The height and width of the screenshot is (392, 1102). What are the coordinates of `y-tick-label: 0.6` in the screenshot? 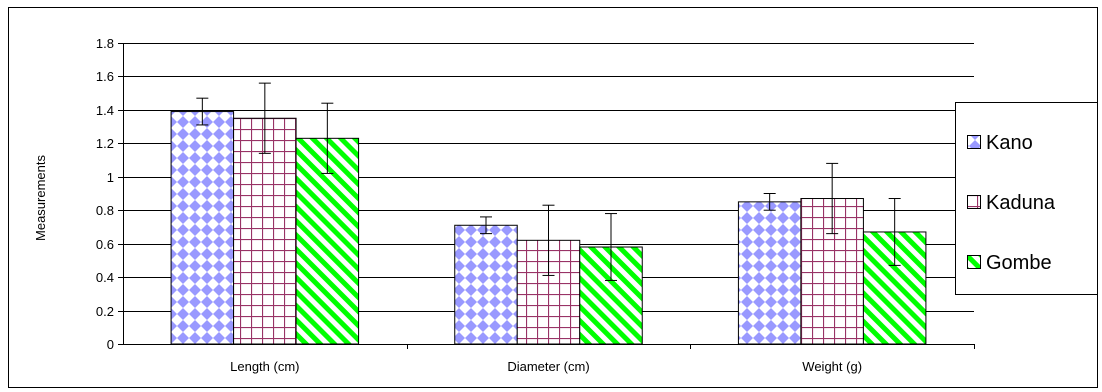 It's located at (105, 244).